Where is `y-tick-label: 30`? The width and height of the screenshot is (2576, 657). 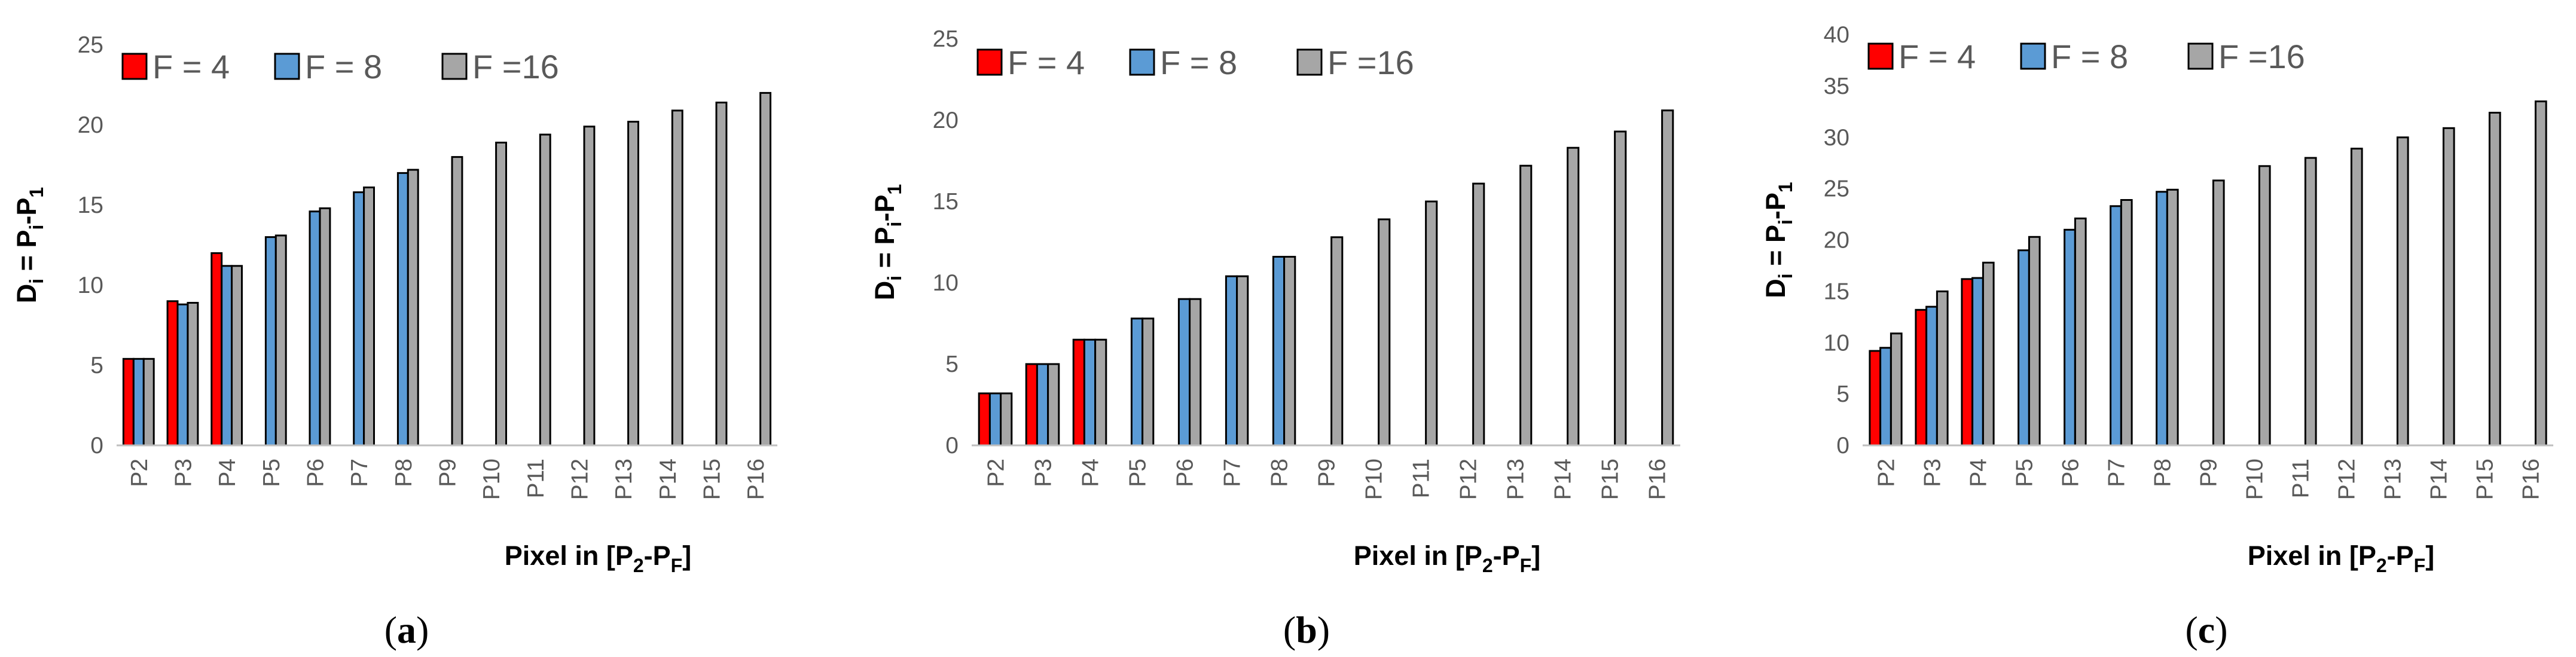 y-tick-label: 30 is located at coordinates (1836, 138).